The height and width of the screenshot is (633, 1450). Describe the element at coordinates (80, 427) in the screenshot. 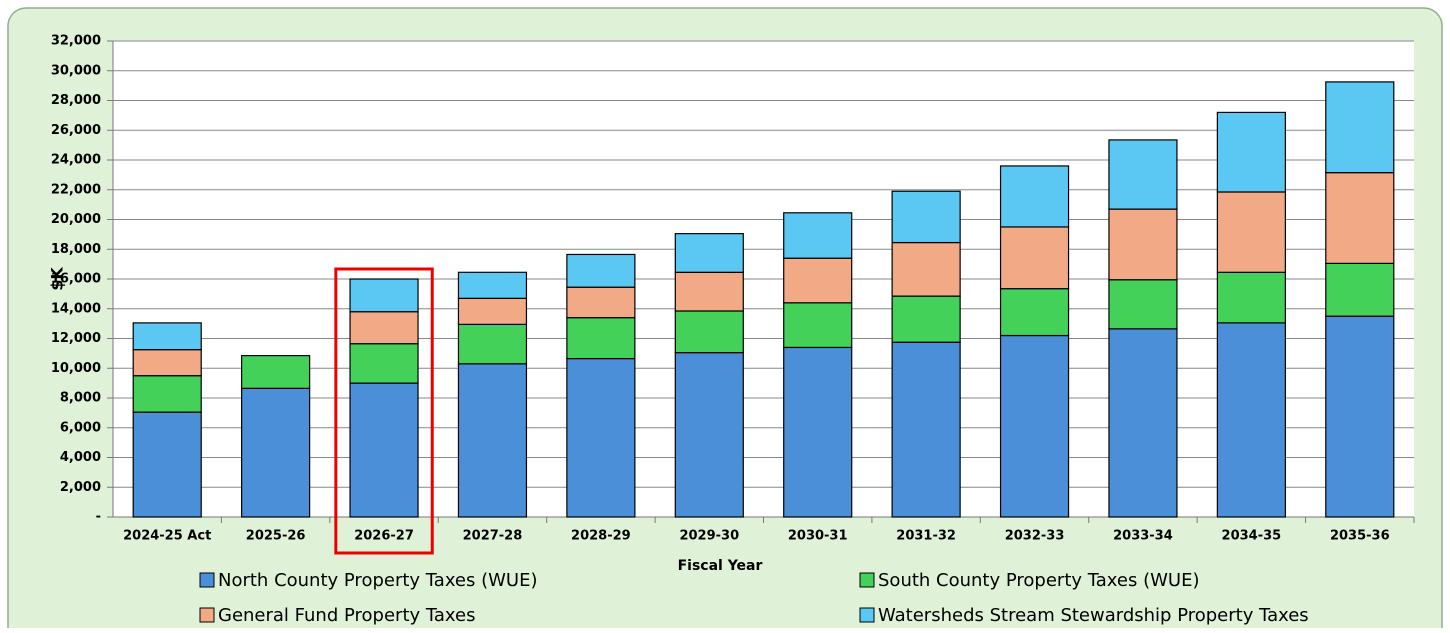

I see `y-tick-label: 6,000` at that location.